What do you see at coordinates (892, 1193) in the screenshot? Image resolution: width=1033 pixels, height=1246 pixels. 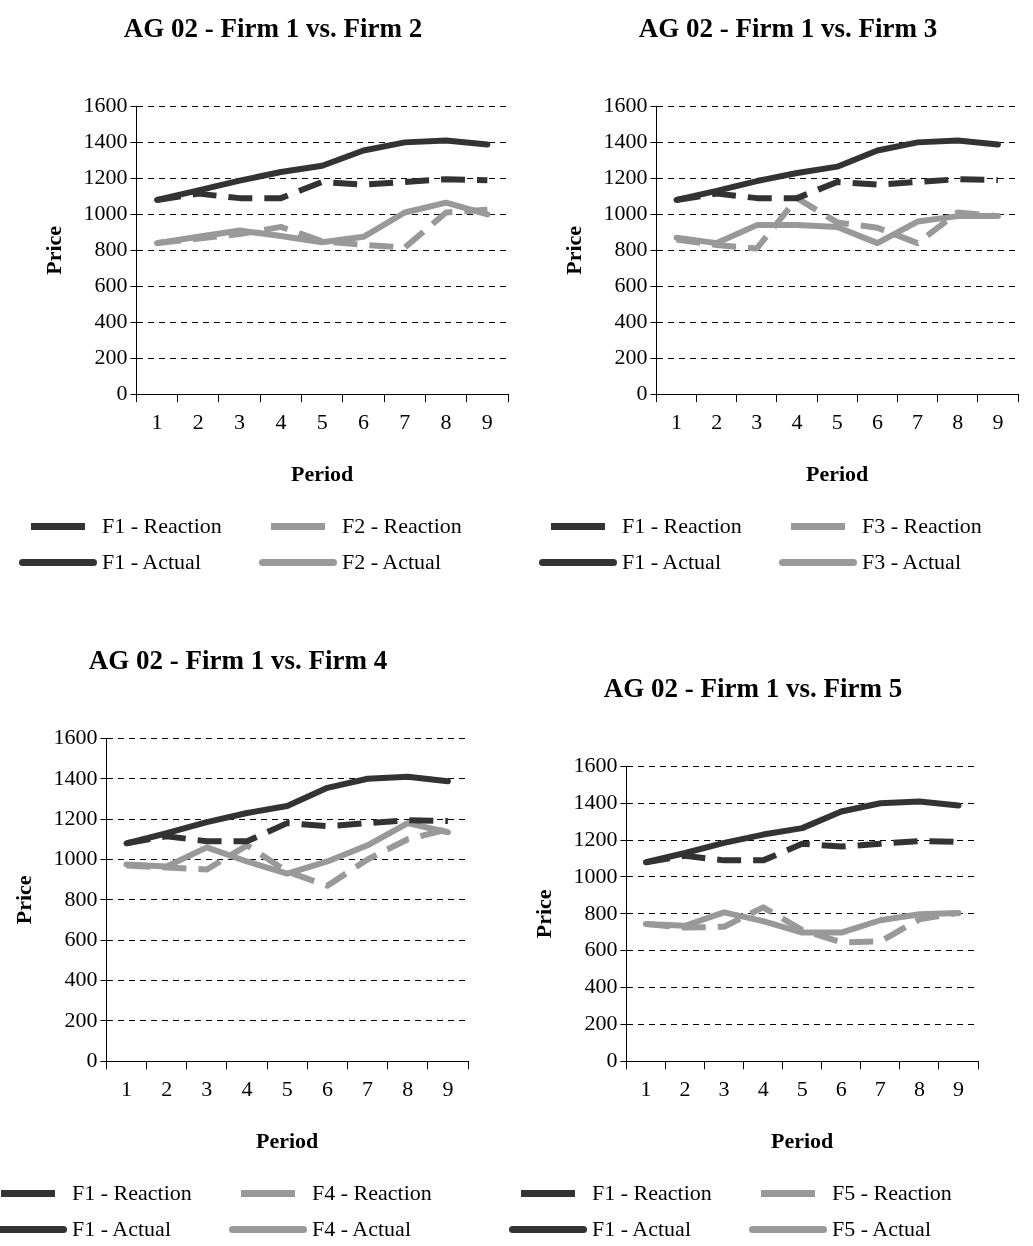 I see `legend-label: F5 - Reaction` at bounding box center [892, 1193].